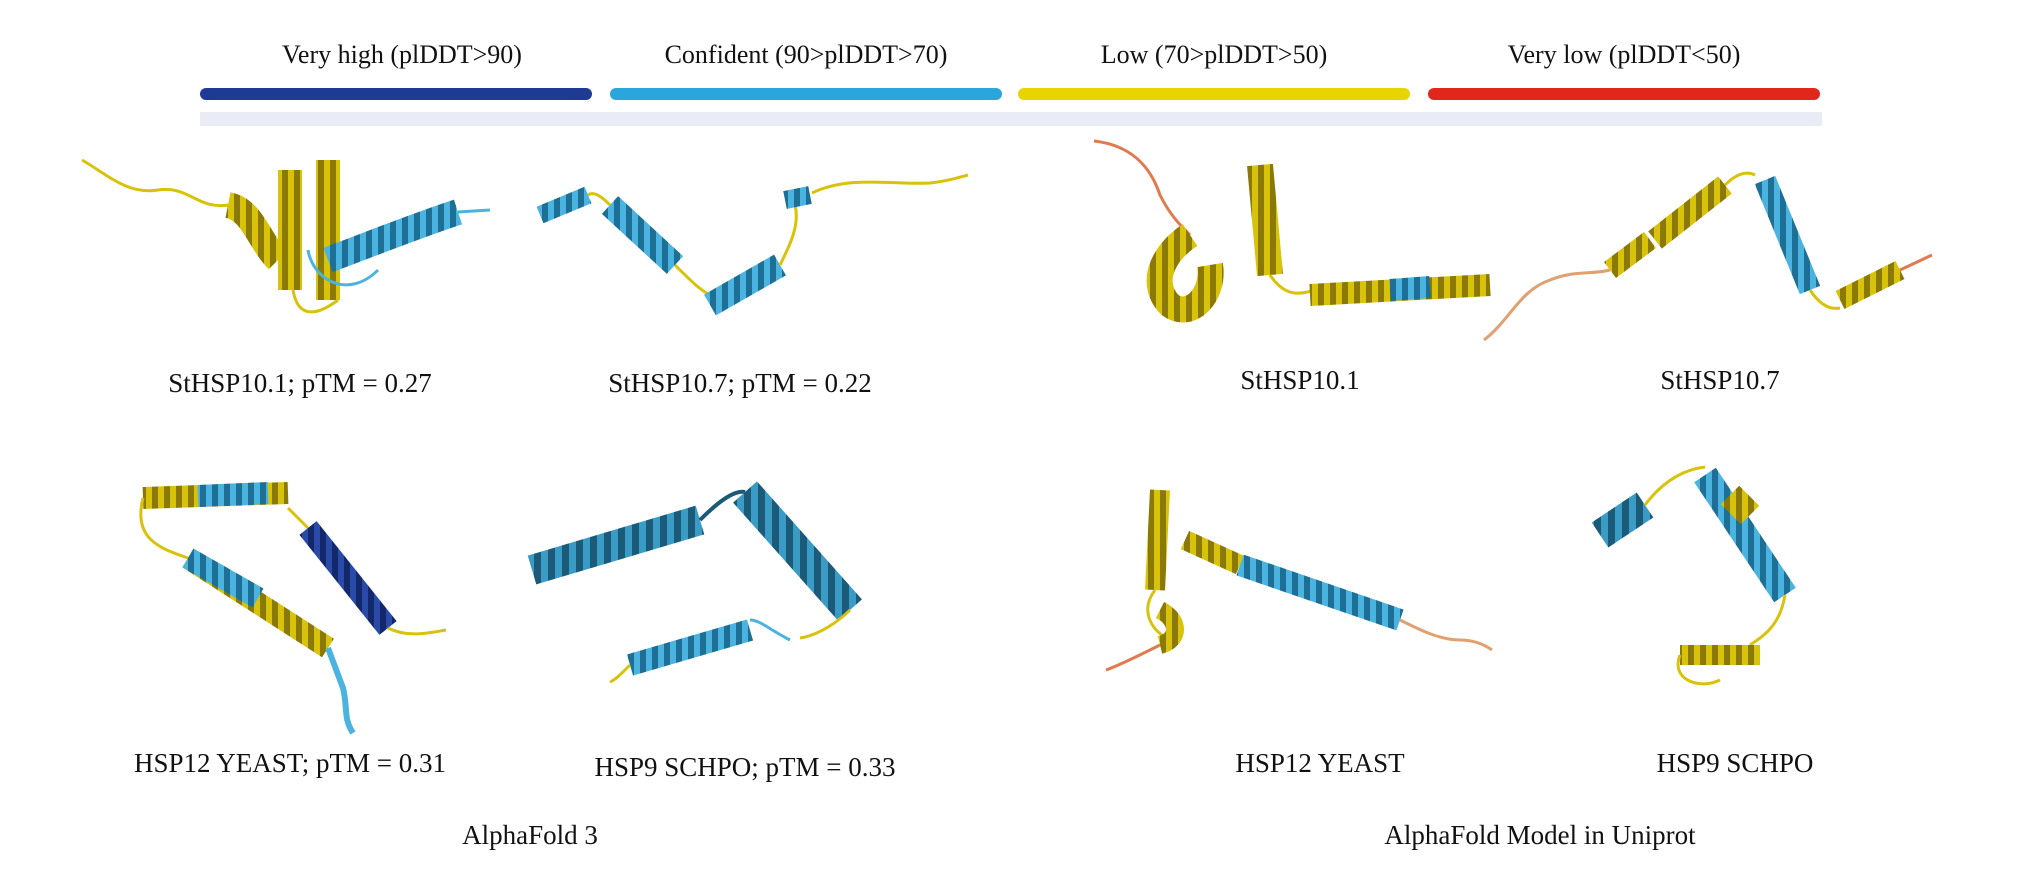 The height and width of the screenshot is (880, 2019). Describe the element at coordinates (694, 582) in the screenshot. I see `structure-af3-hsp9-schpo` at that location.